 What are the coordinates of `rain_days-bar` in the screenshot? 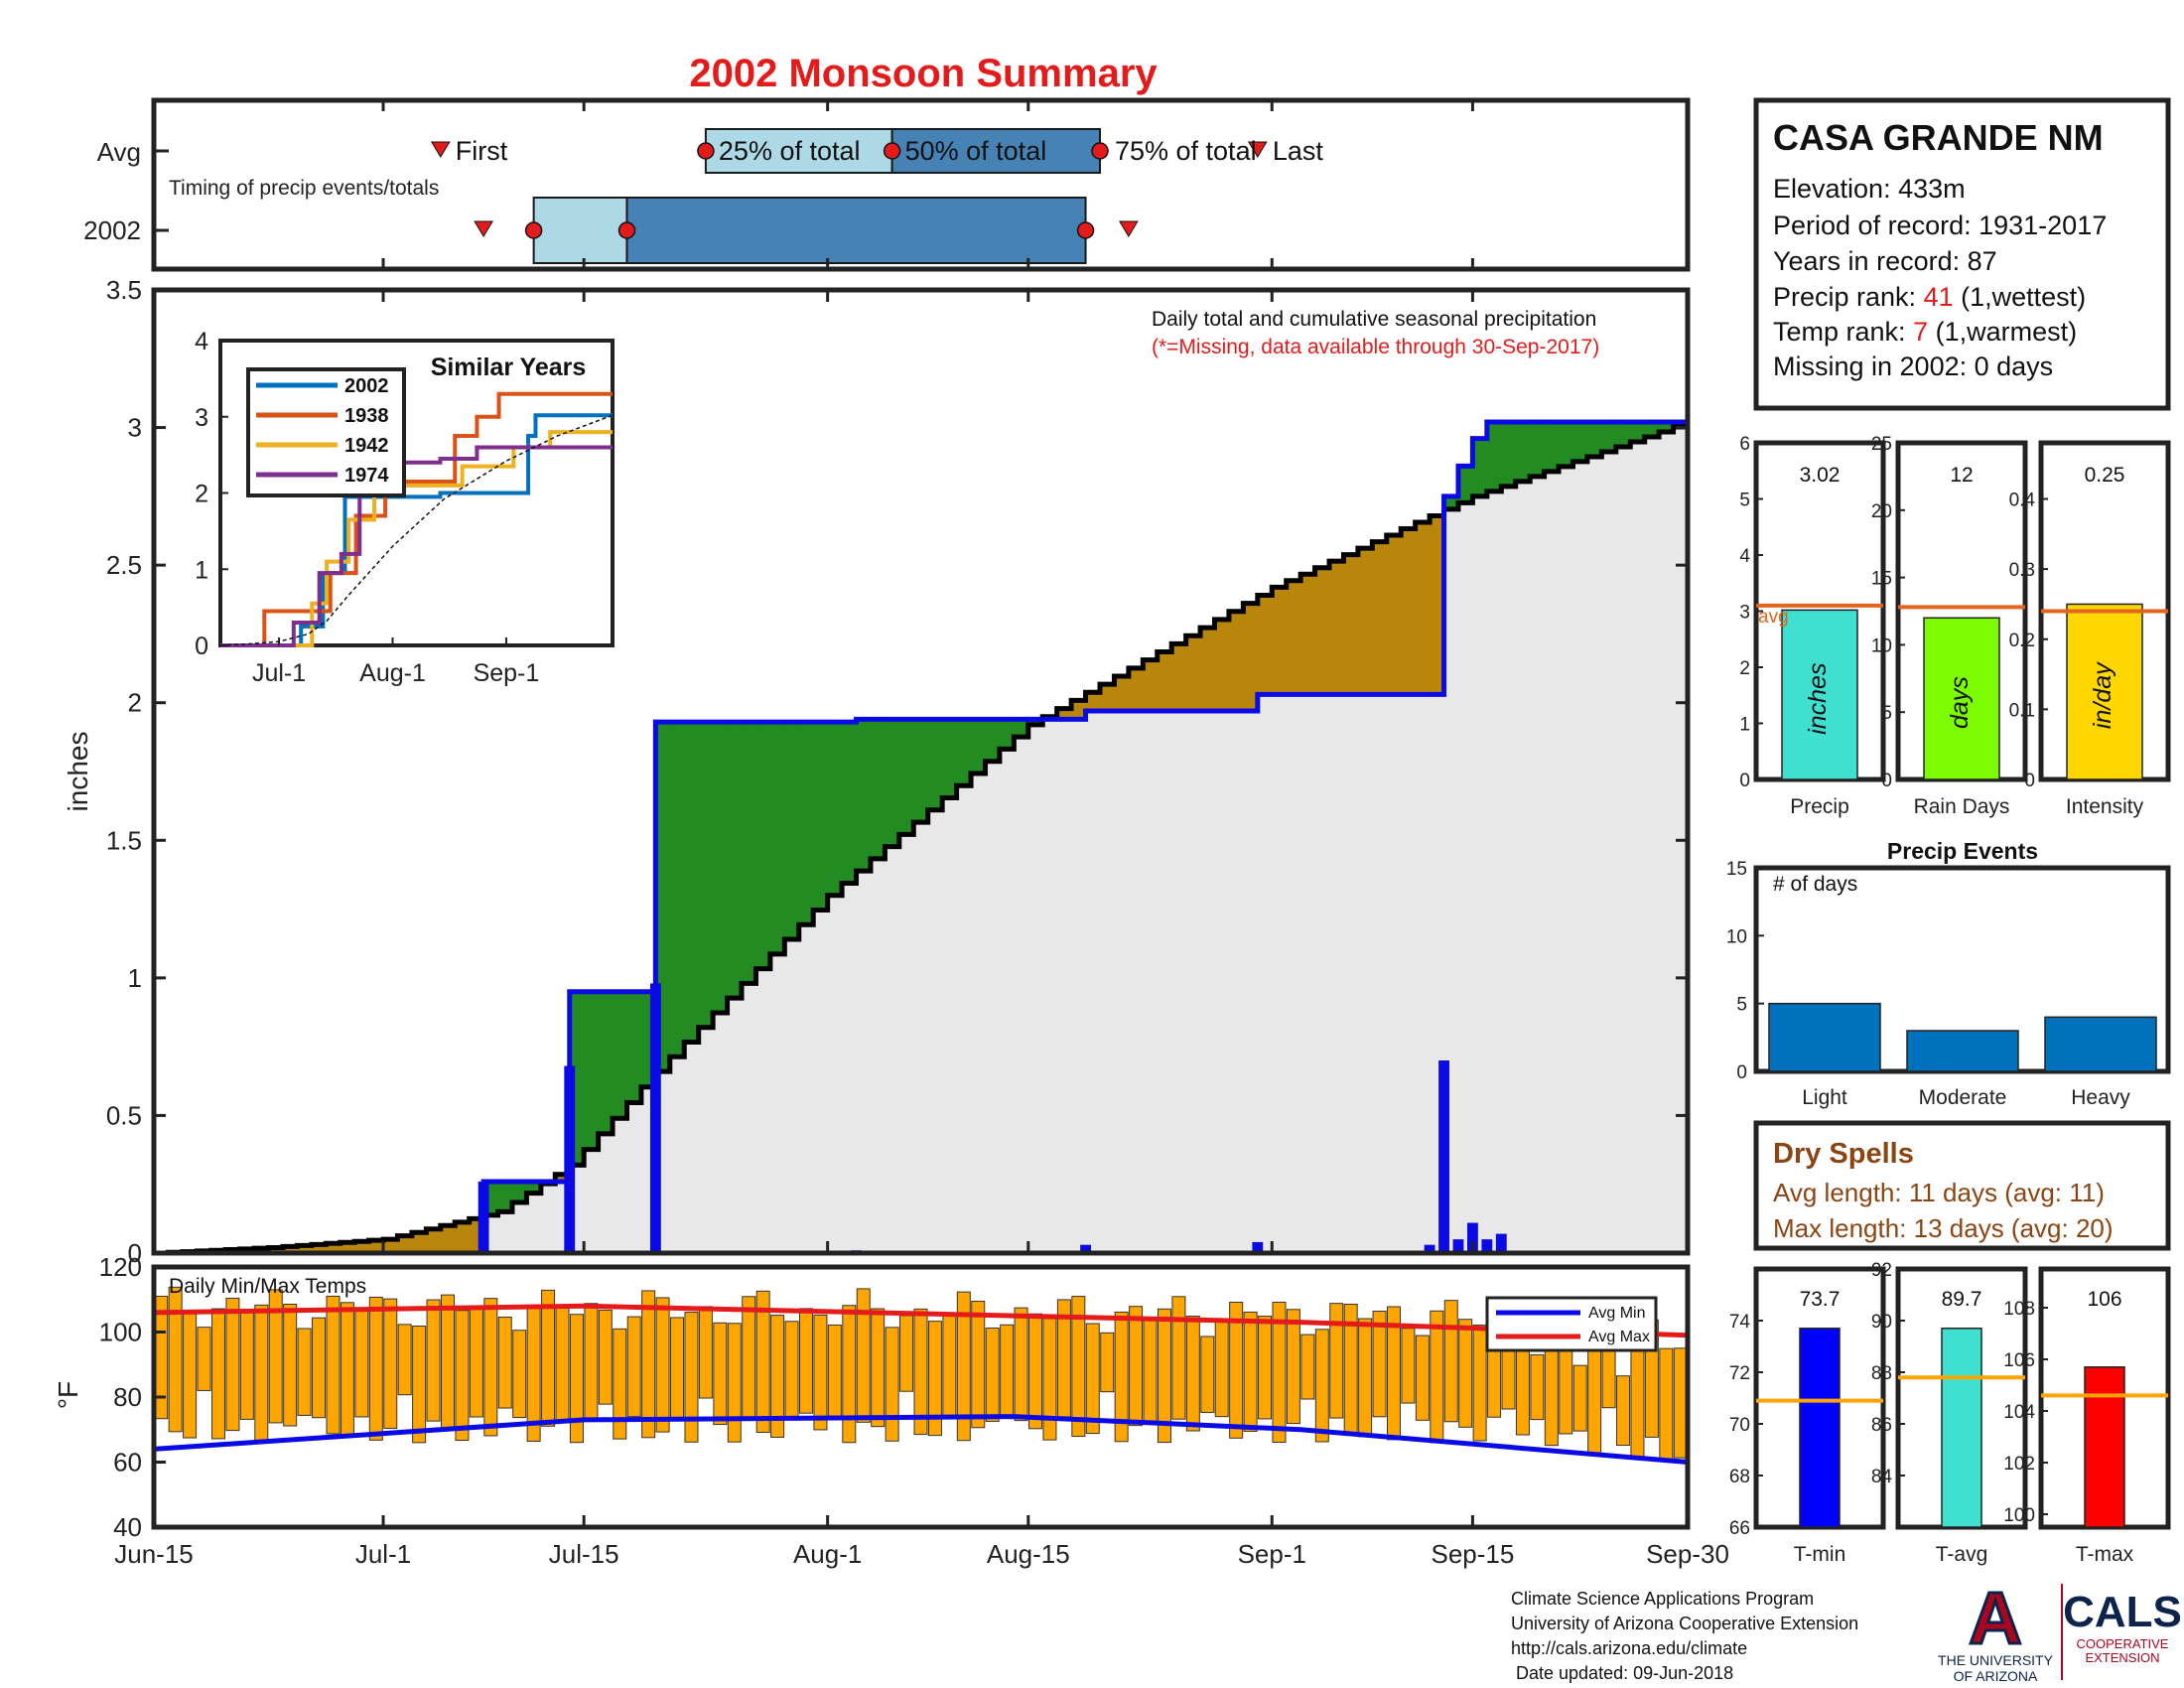 It's located at (1961, 698).